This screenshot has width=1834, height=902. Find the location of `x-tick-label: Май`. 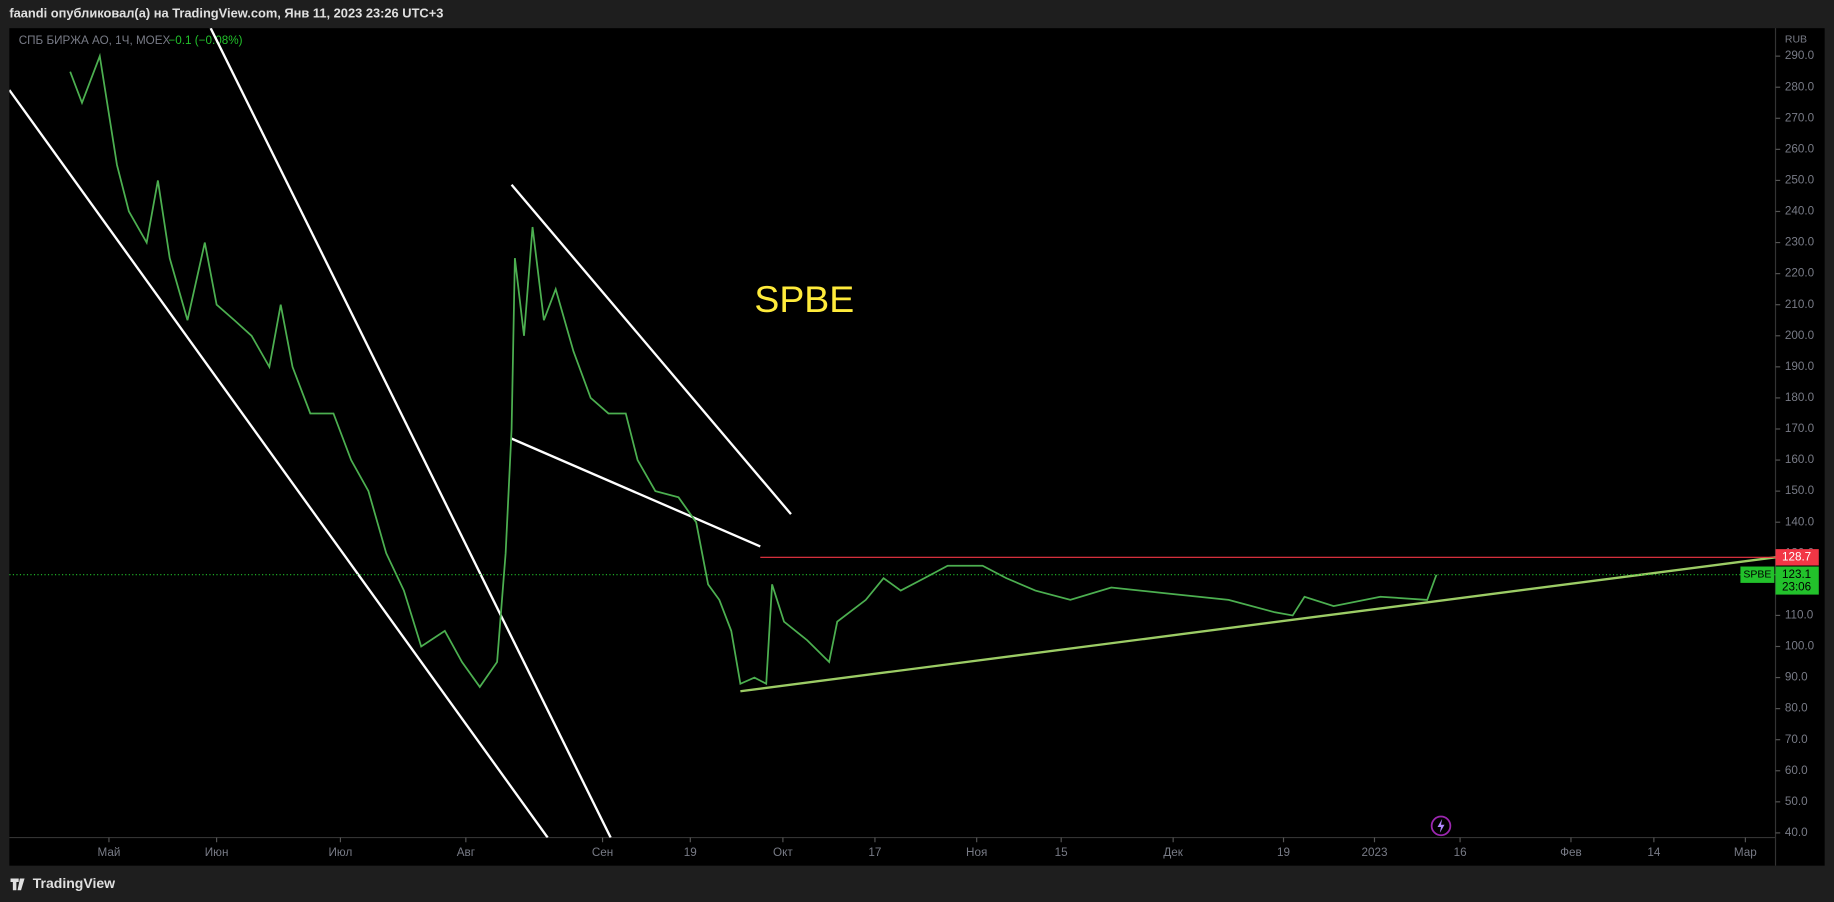

x-tick-label: Май is located at coordinates (108, 852).